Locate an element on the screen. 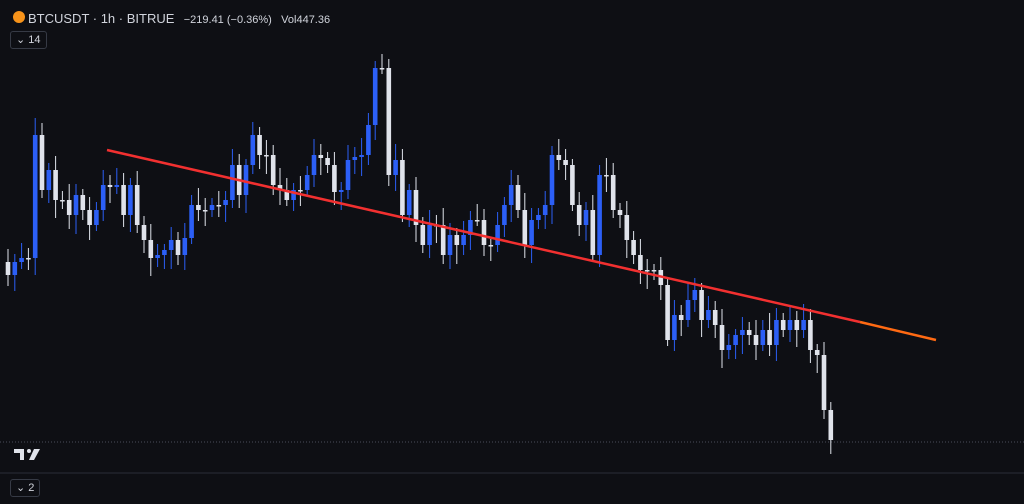 The width and height of the screenshot is (1024, 504). main-indicators-toggle: ⌄ 14 is located at coordinates (28, 40).